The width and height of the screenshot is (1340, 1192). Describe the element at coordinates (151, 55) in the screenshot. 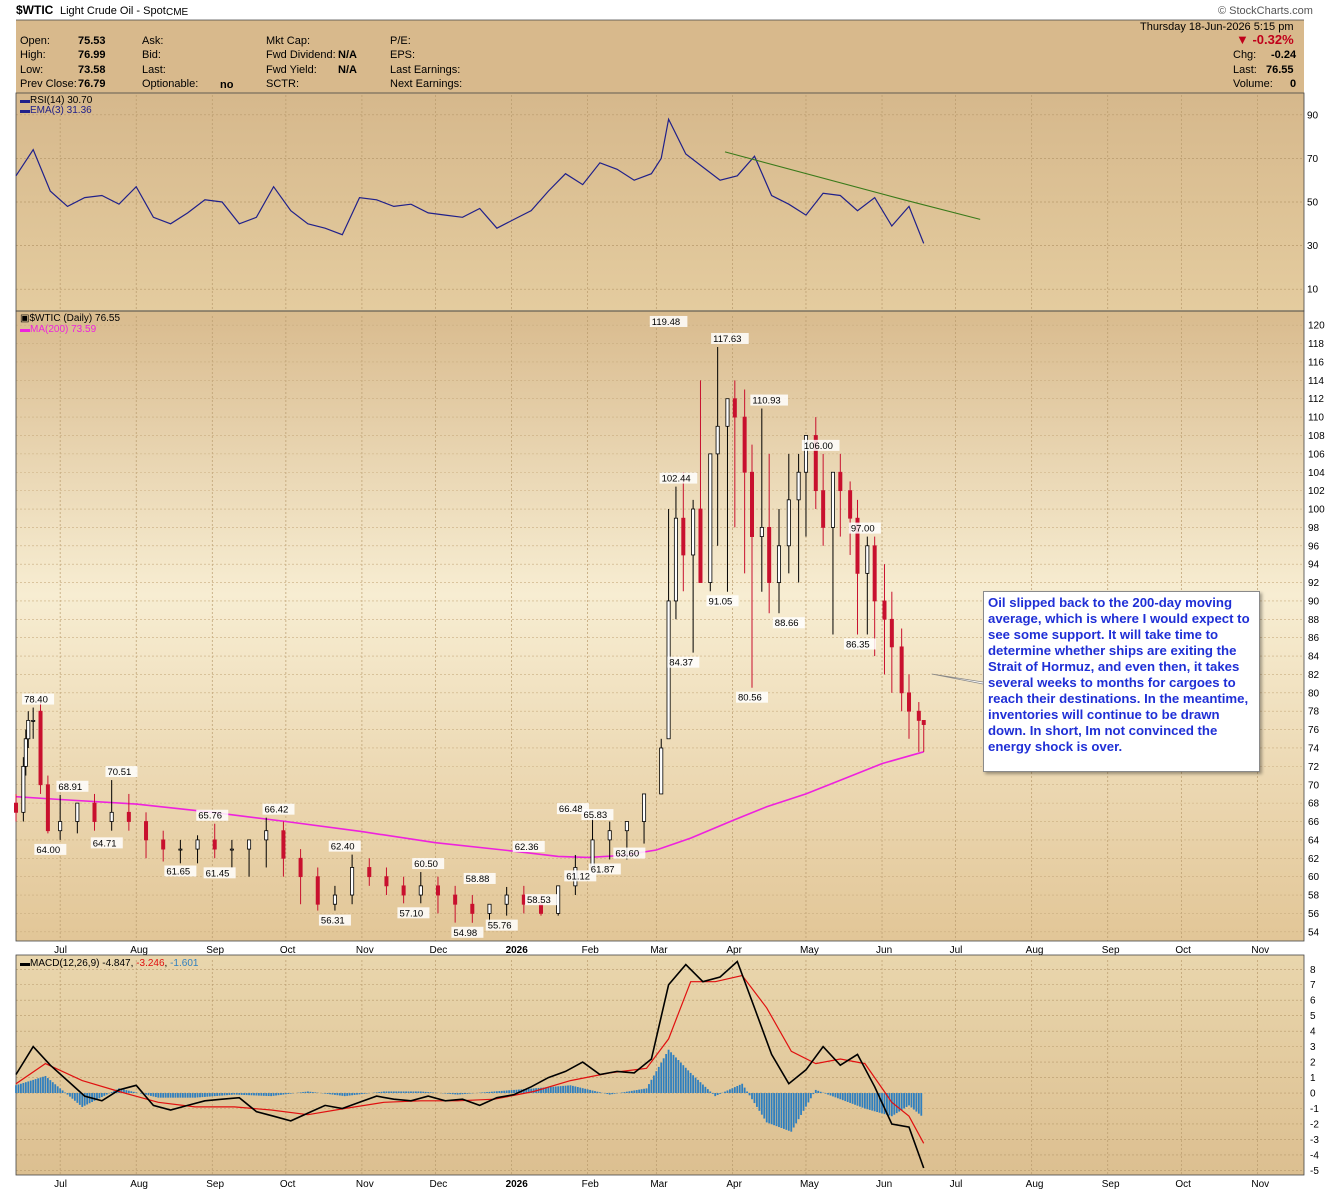

I see `bid-label: Bid:` at that location.